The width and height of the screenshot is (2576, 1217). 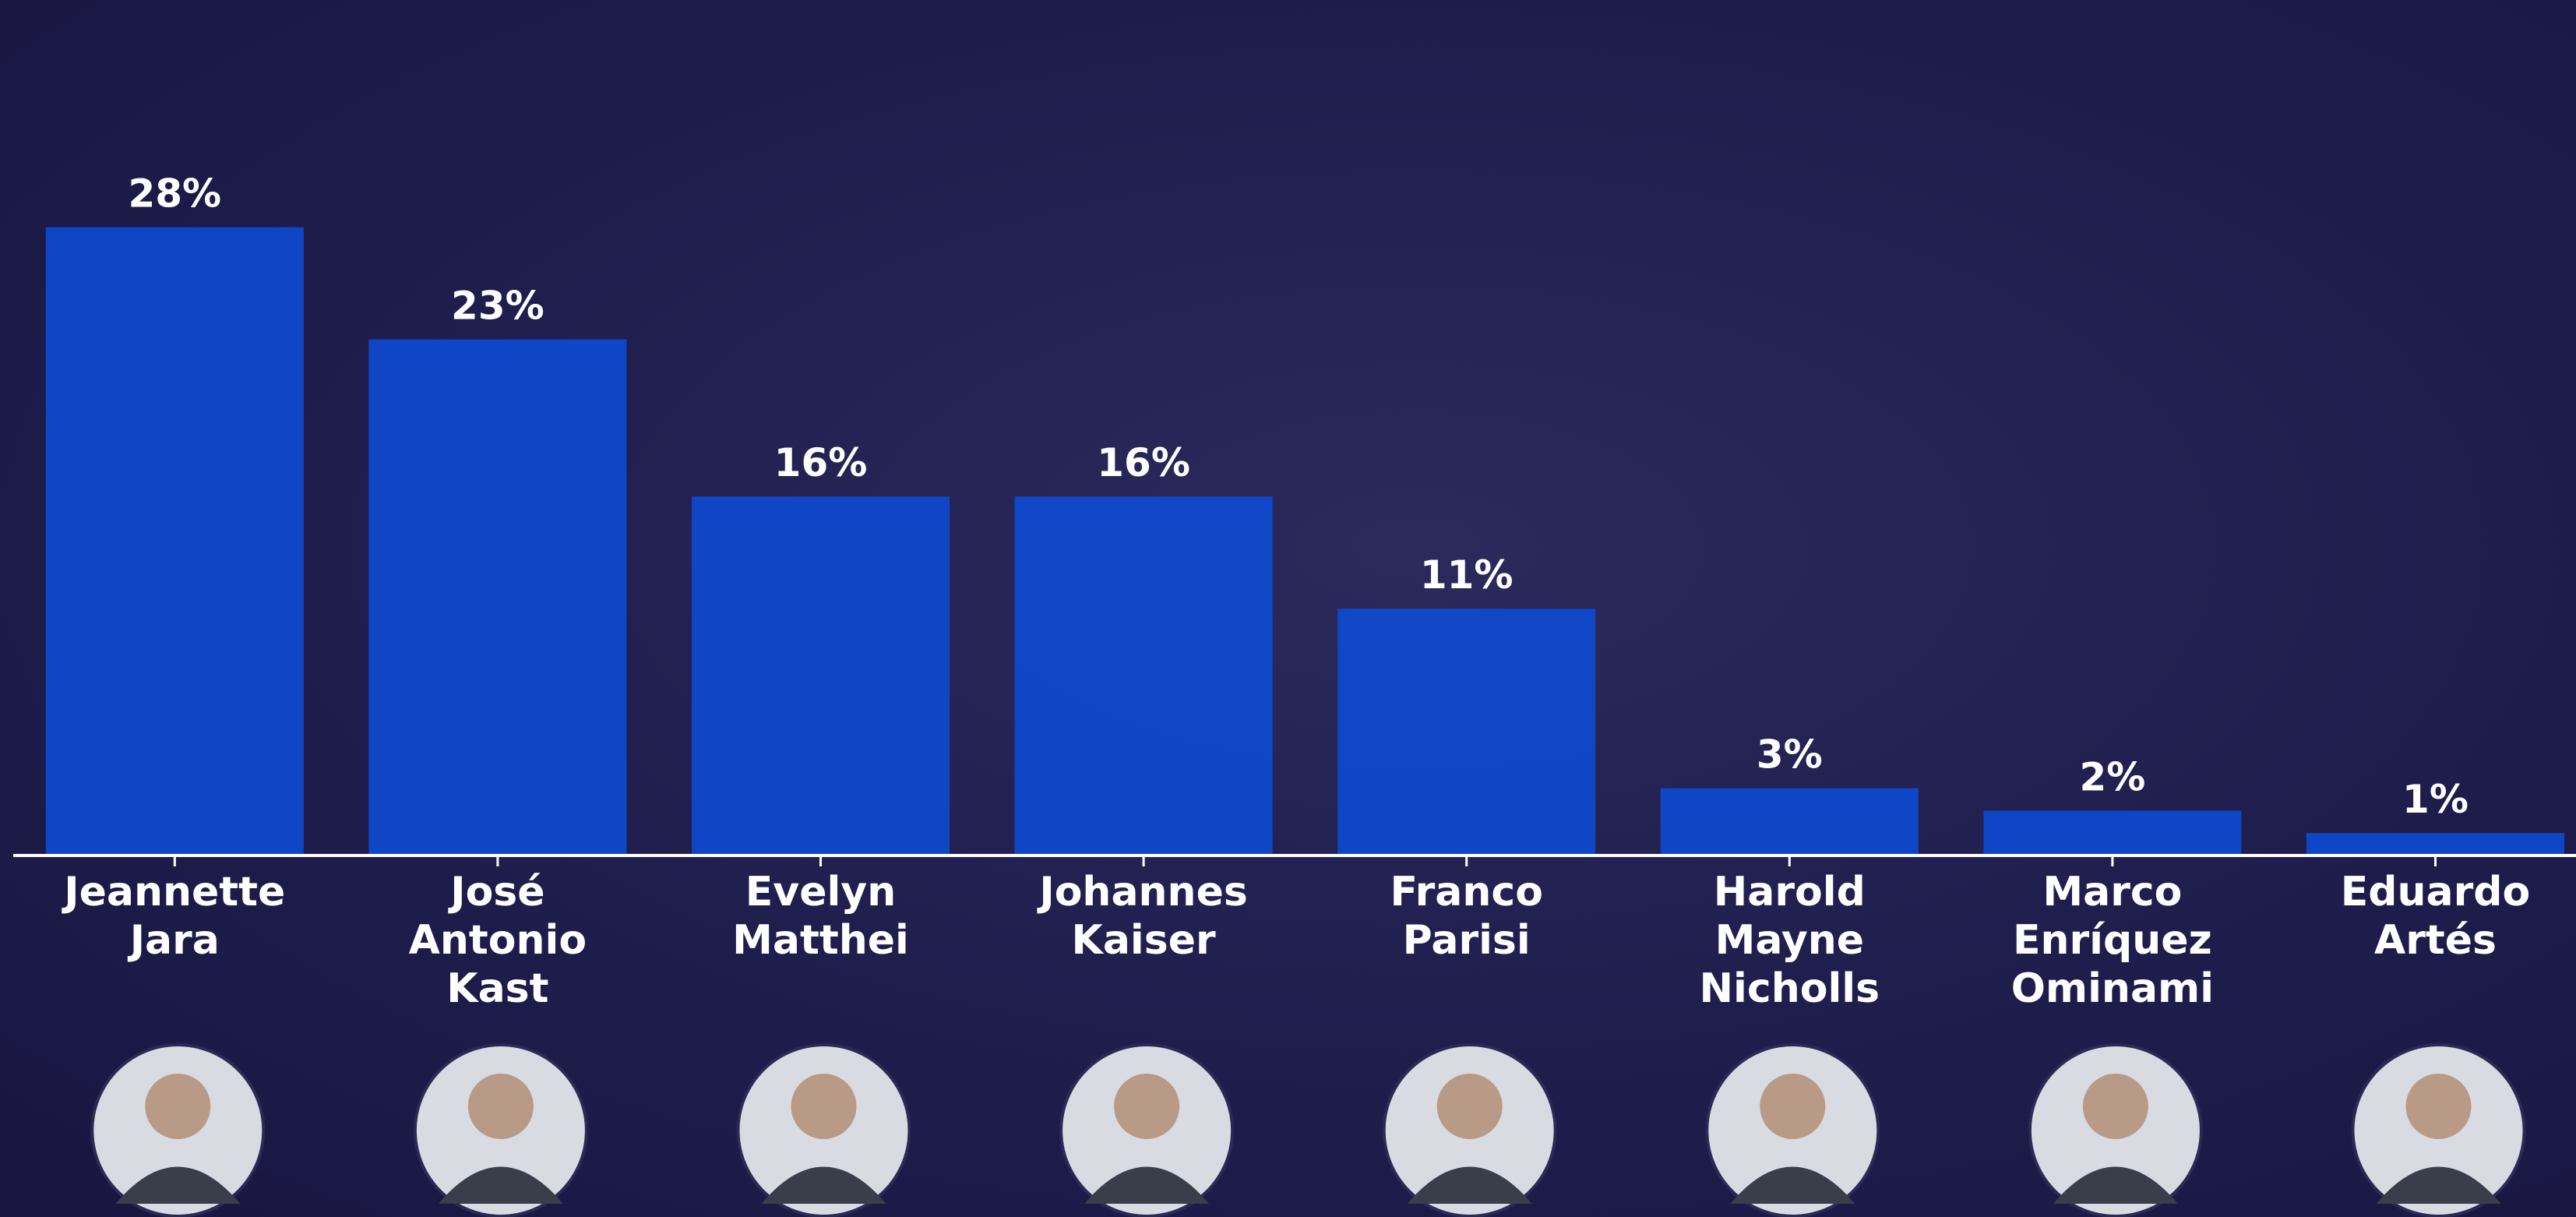 What do you see at coordinates (2435, 916) in the screenshot?
I see `x-tick-label: Eduardo Artés` at bounding box center [2435, 916].